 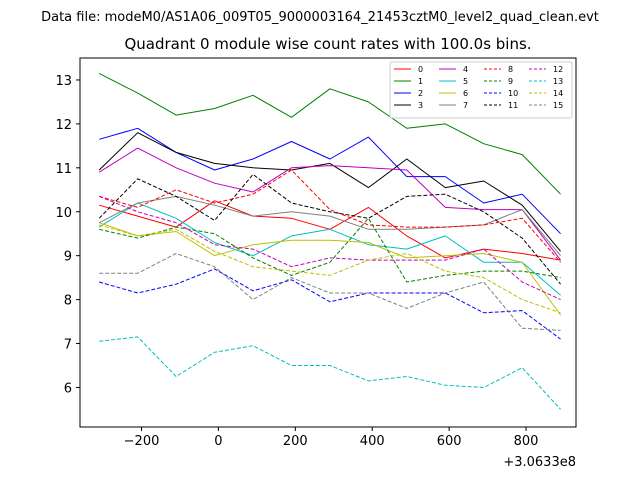 I want to click on x-tick-label: 800, so click(x=526, y=441).